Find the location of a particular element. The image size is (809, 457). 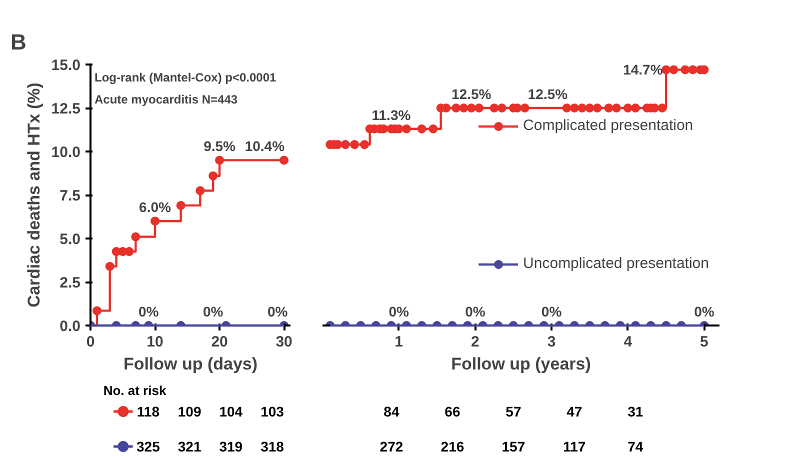

annotation: 11.3% is located at coordinates (392, 114).